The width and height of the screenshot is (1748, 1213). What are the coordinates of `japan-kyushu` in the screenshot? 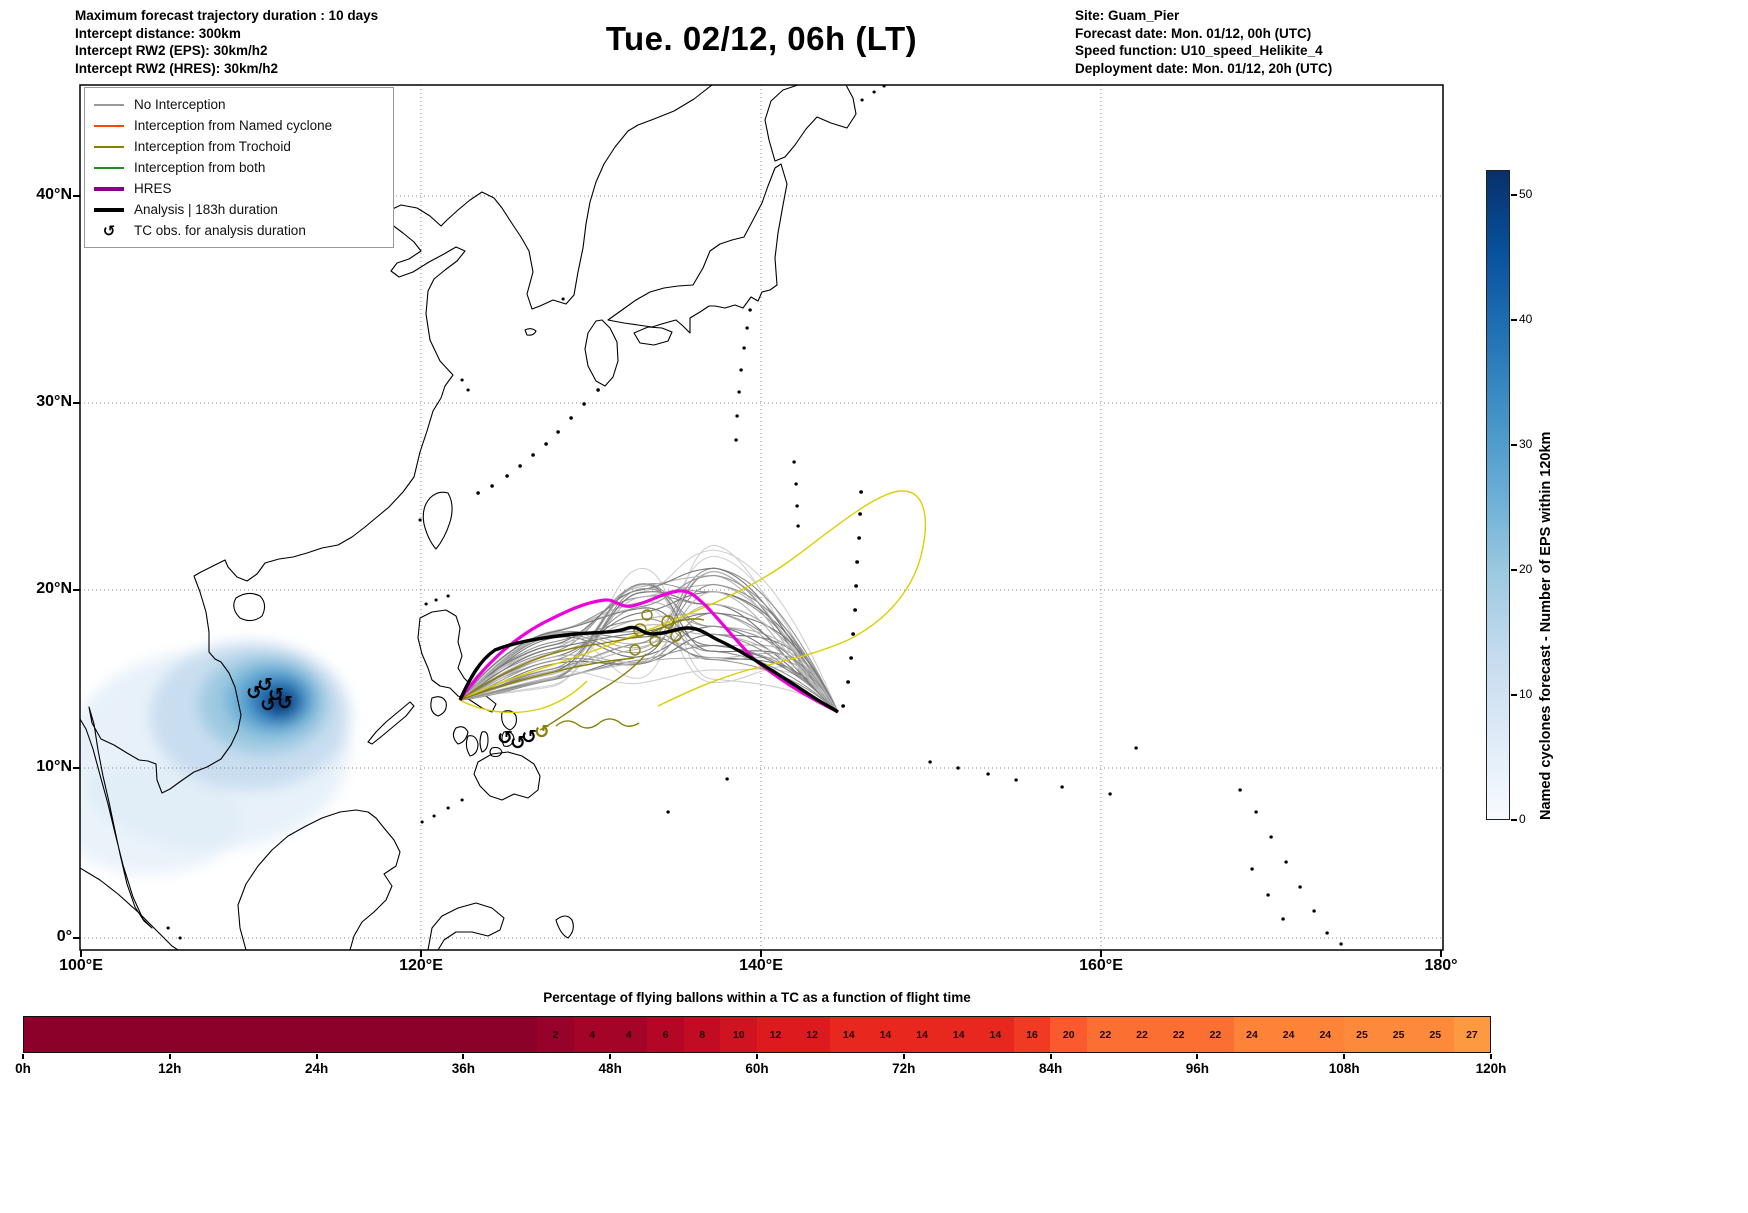 It's located at (601, 353).